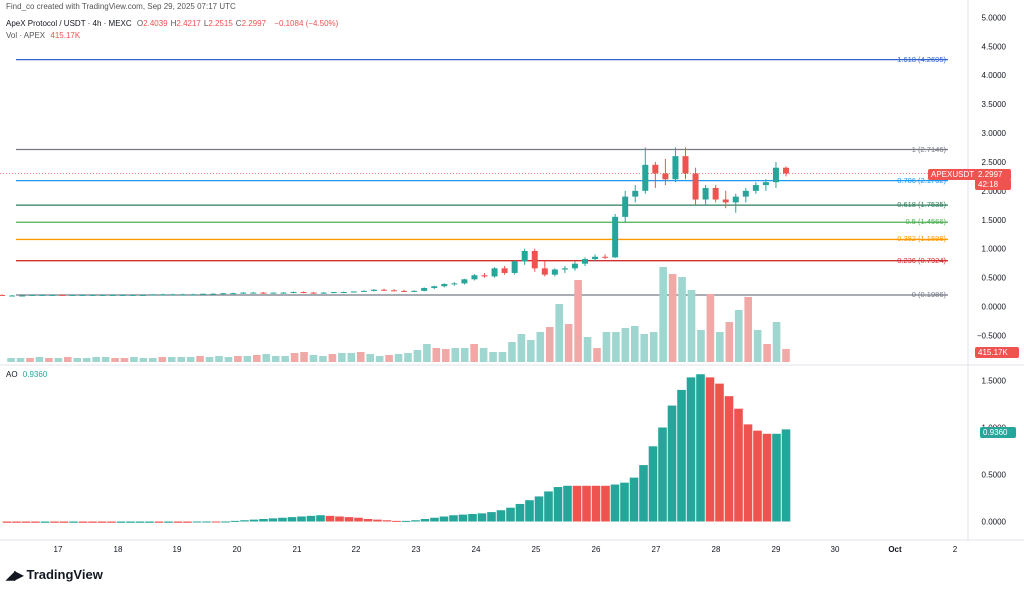 This screenshot has width=1024, height=594. What do you see at coordinates (254, 23) in the screenshot?
I see `ohlc-value-c: 2.2997` at bounding box center [254, 23].